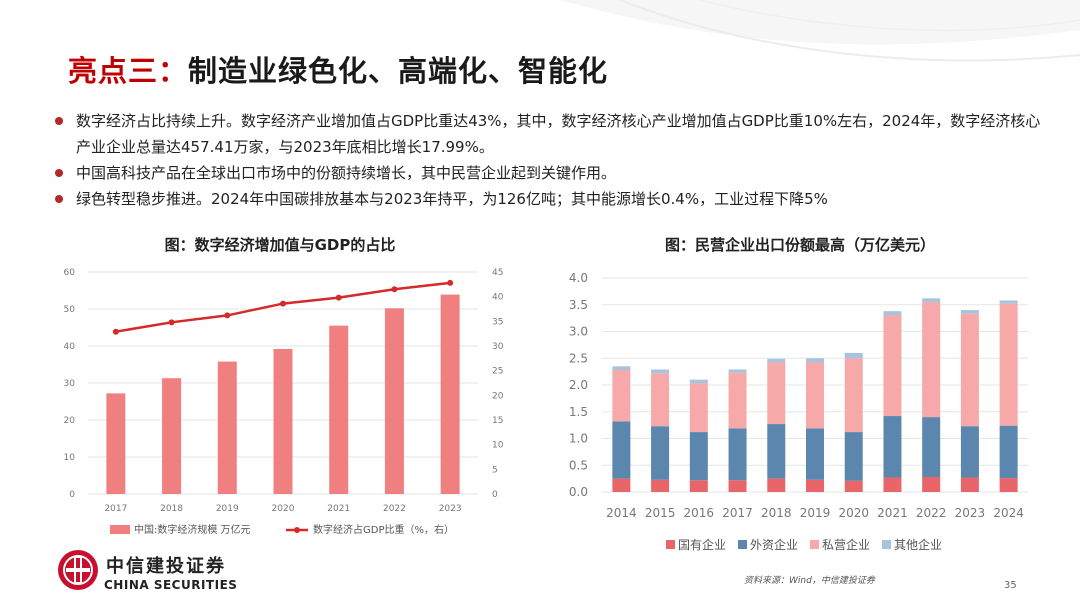 This screenshot has width=1080, height=608. Describe the element at coordinates (578, 492) in the screenshot. I see `y-tick: 0.0` at that location.